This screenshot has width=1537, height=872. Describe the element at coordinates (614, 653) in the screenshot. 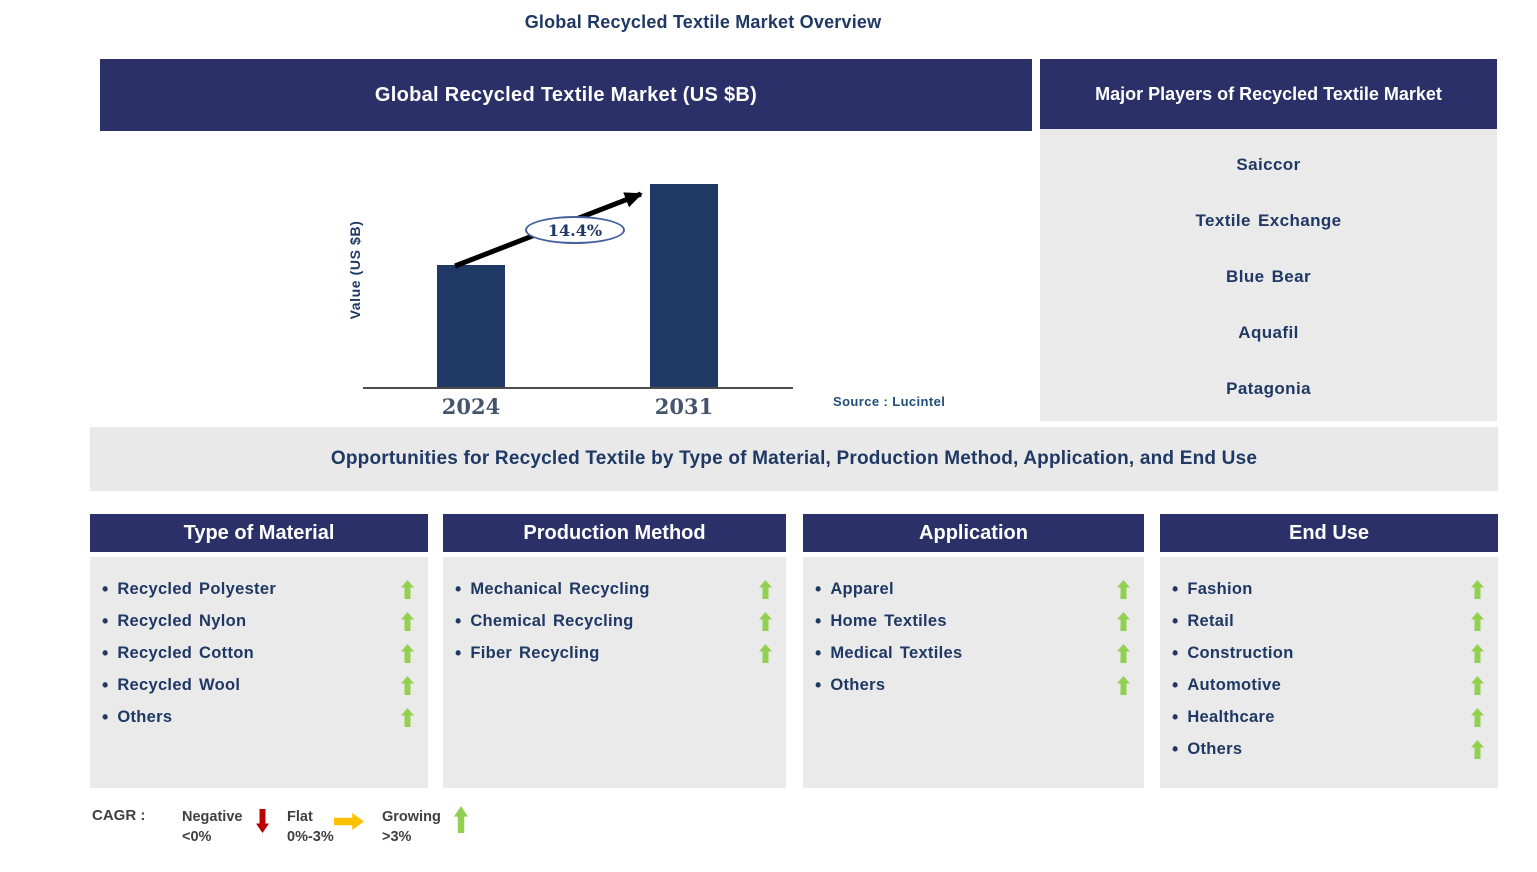

I see `segment-item: Fiber Recycling` at that location.